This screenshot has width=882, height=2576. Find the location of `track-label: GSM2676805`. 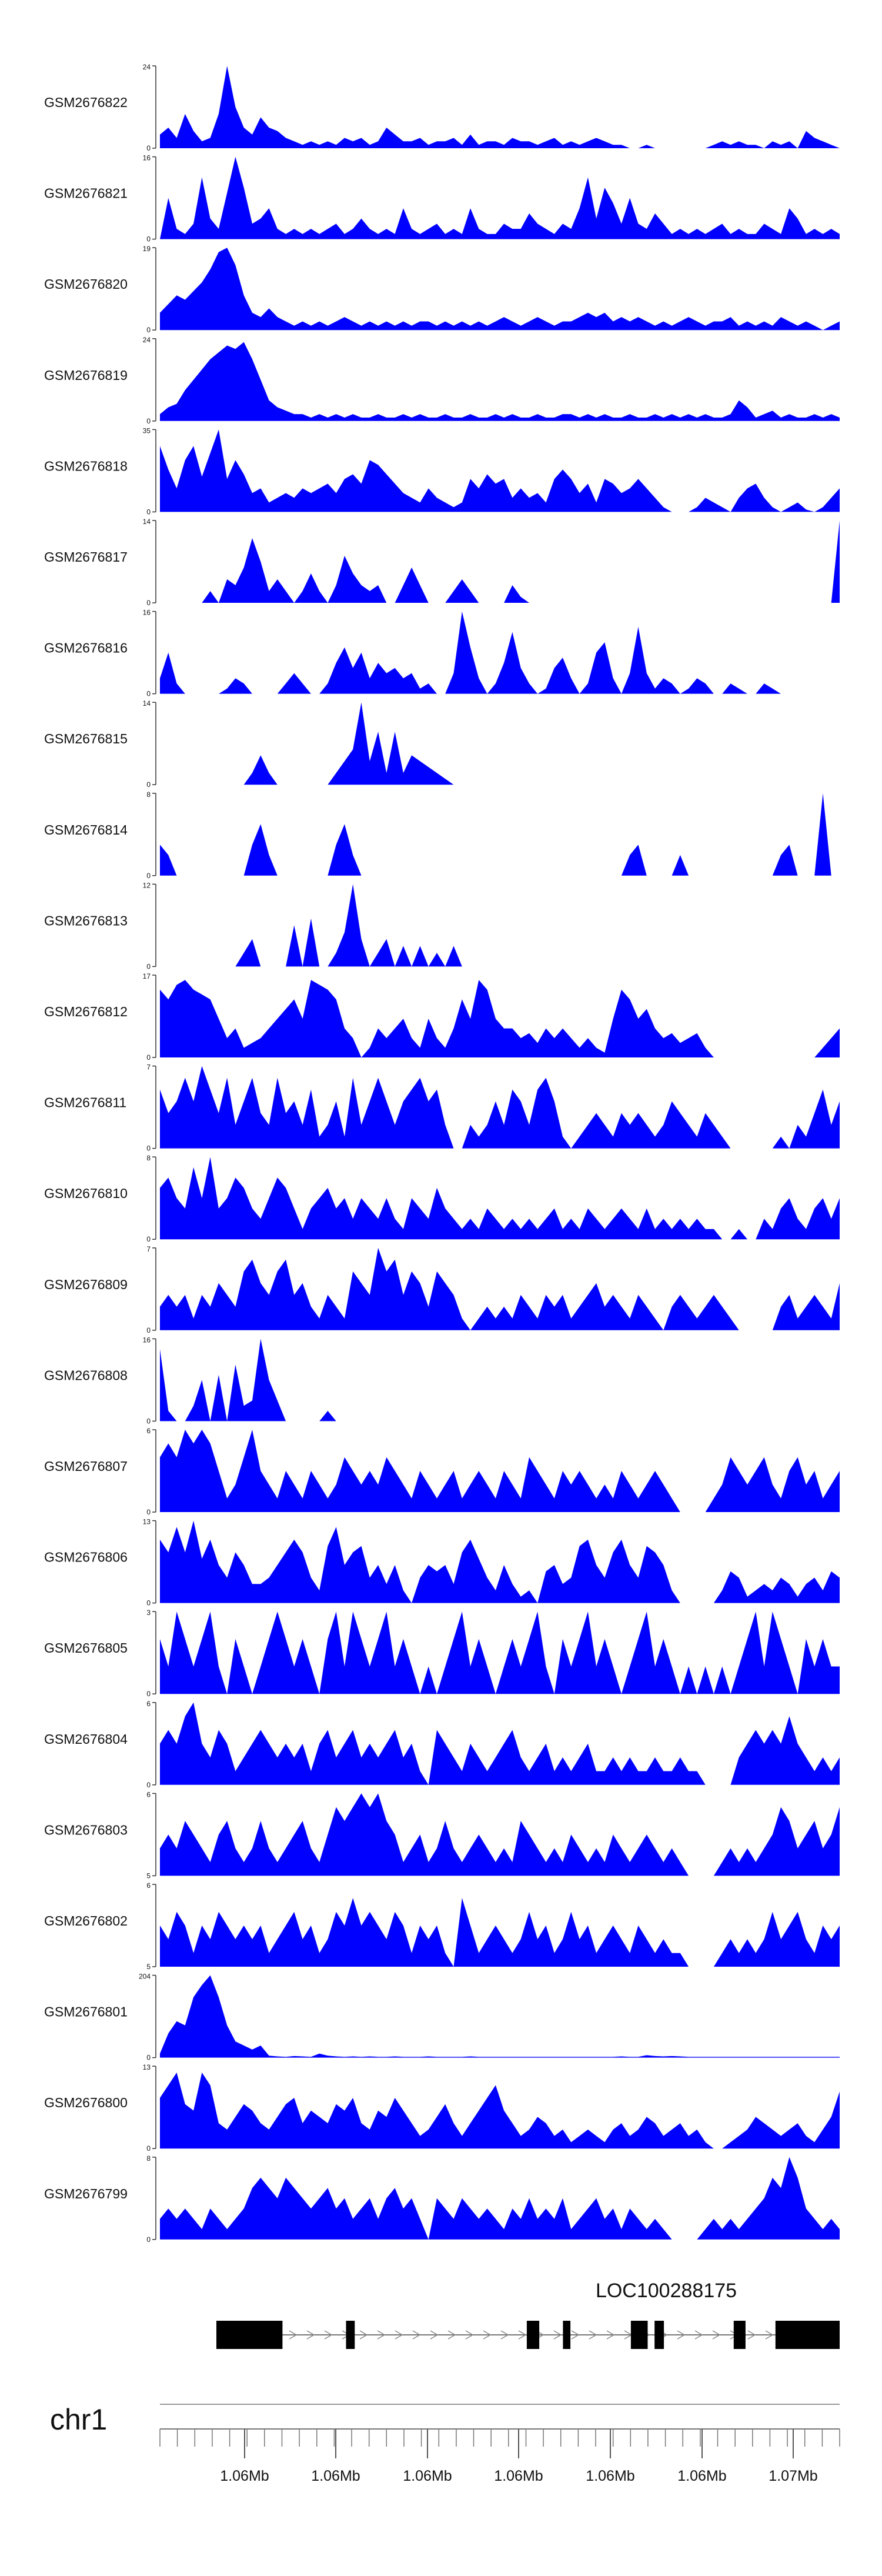

track-label: GSM2676805 is located at coordinates (86, 1648).